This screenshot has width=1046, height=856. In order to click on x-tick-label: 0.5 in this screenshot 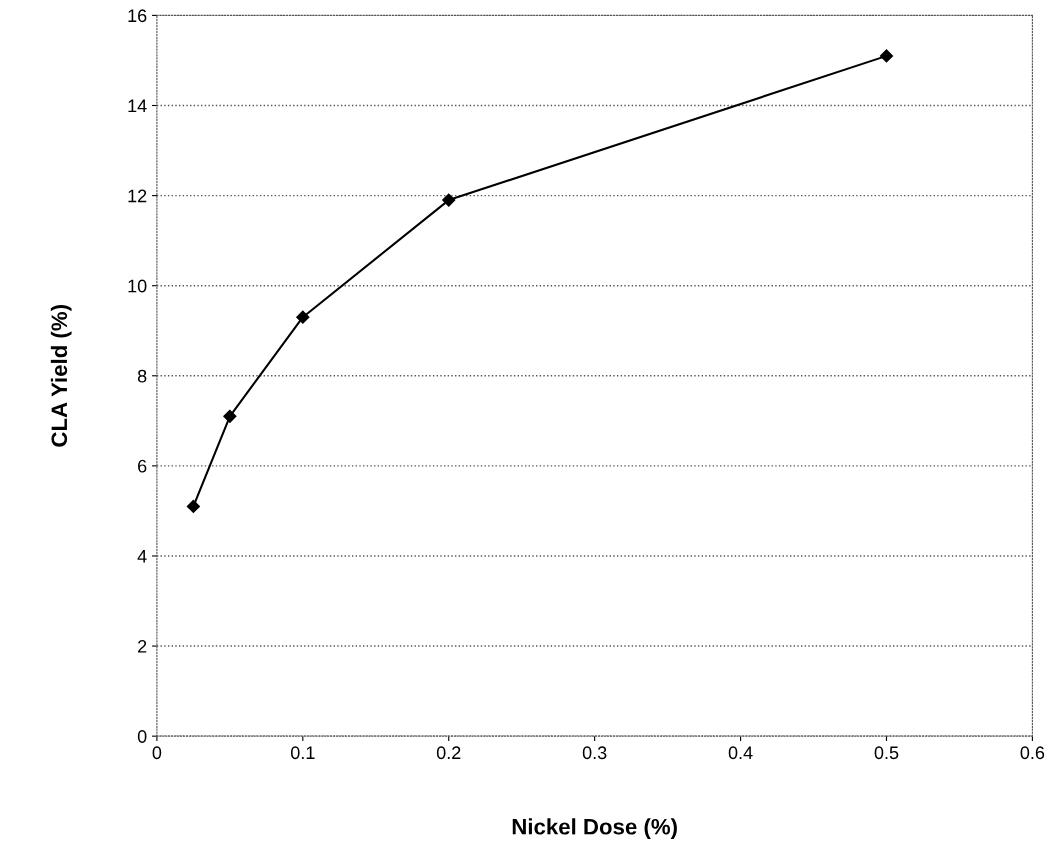, I will do `click(886, 753)`.